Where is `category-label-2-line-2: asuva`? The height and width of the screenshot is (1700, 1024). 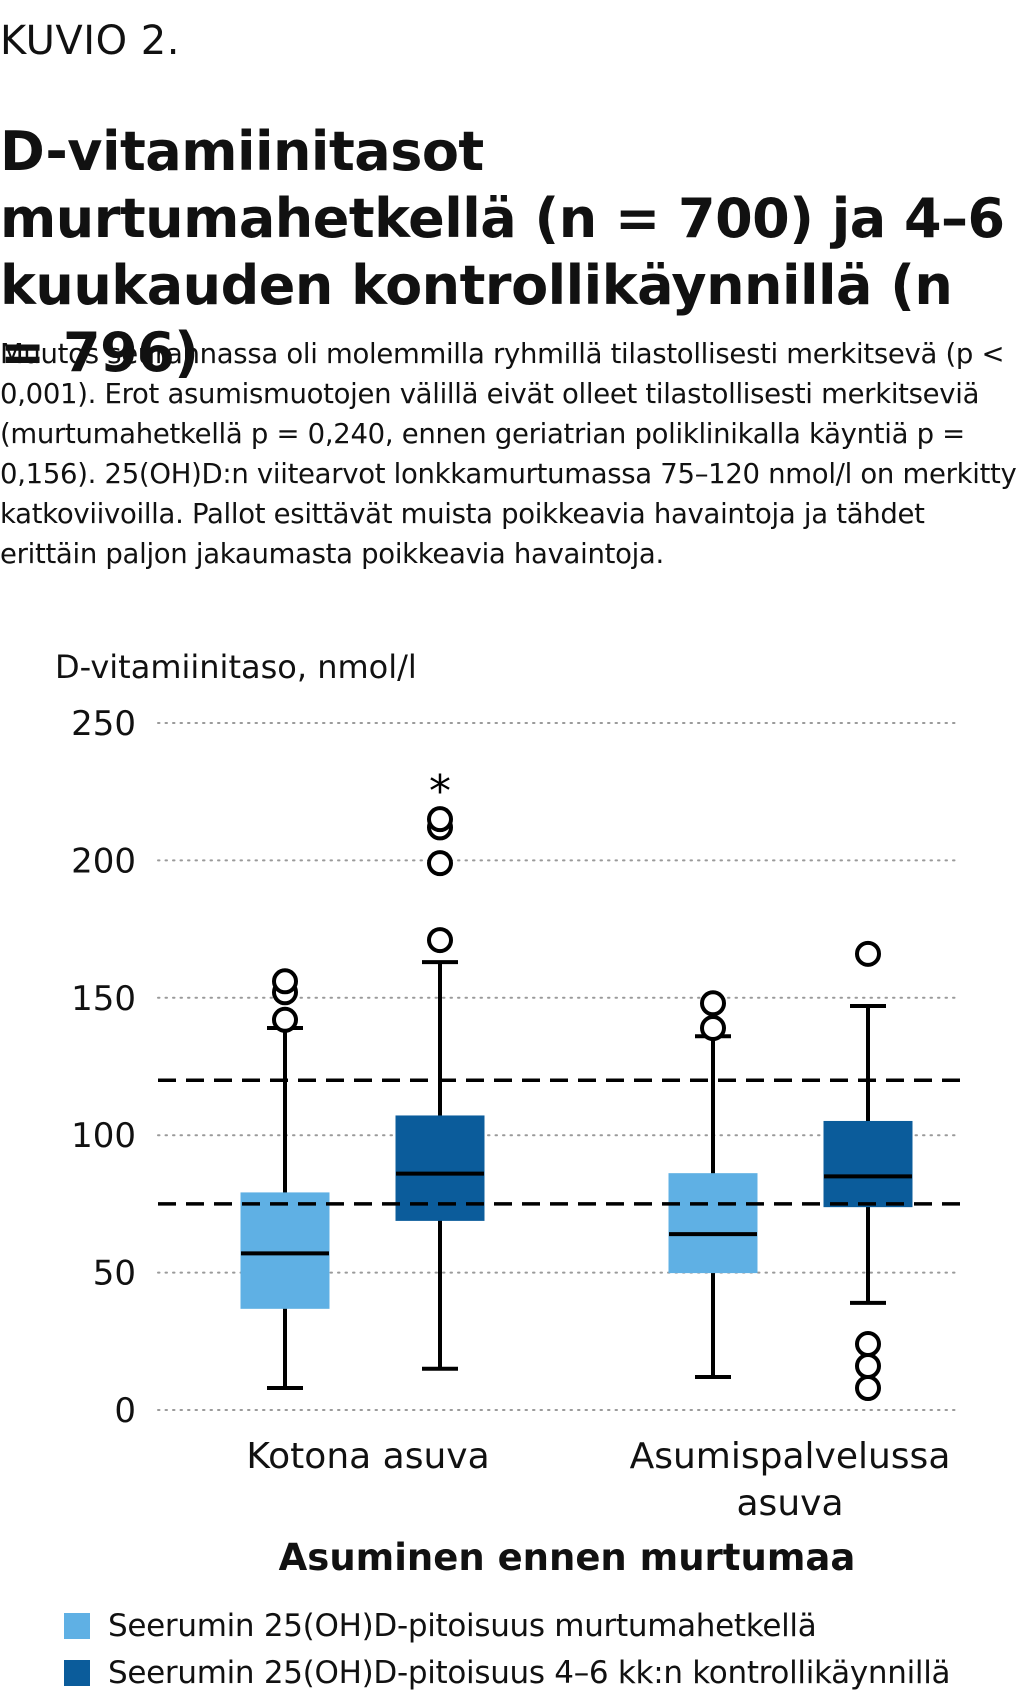
category-label-2-line-2: asuva is located at coordinates (790, 1503).